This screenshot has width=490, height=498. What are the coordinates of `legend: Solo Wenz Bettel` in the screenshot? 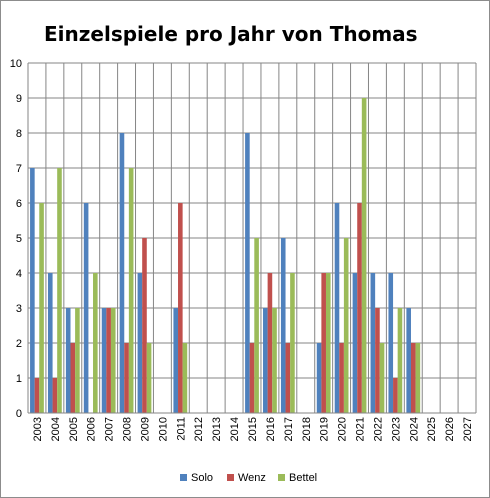 It's located at (248, 478).